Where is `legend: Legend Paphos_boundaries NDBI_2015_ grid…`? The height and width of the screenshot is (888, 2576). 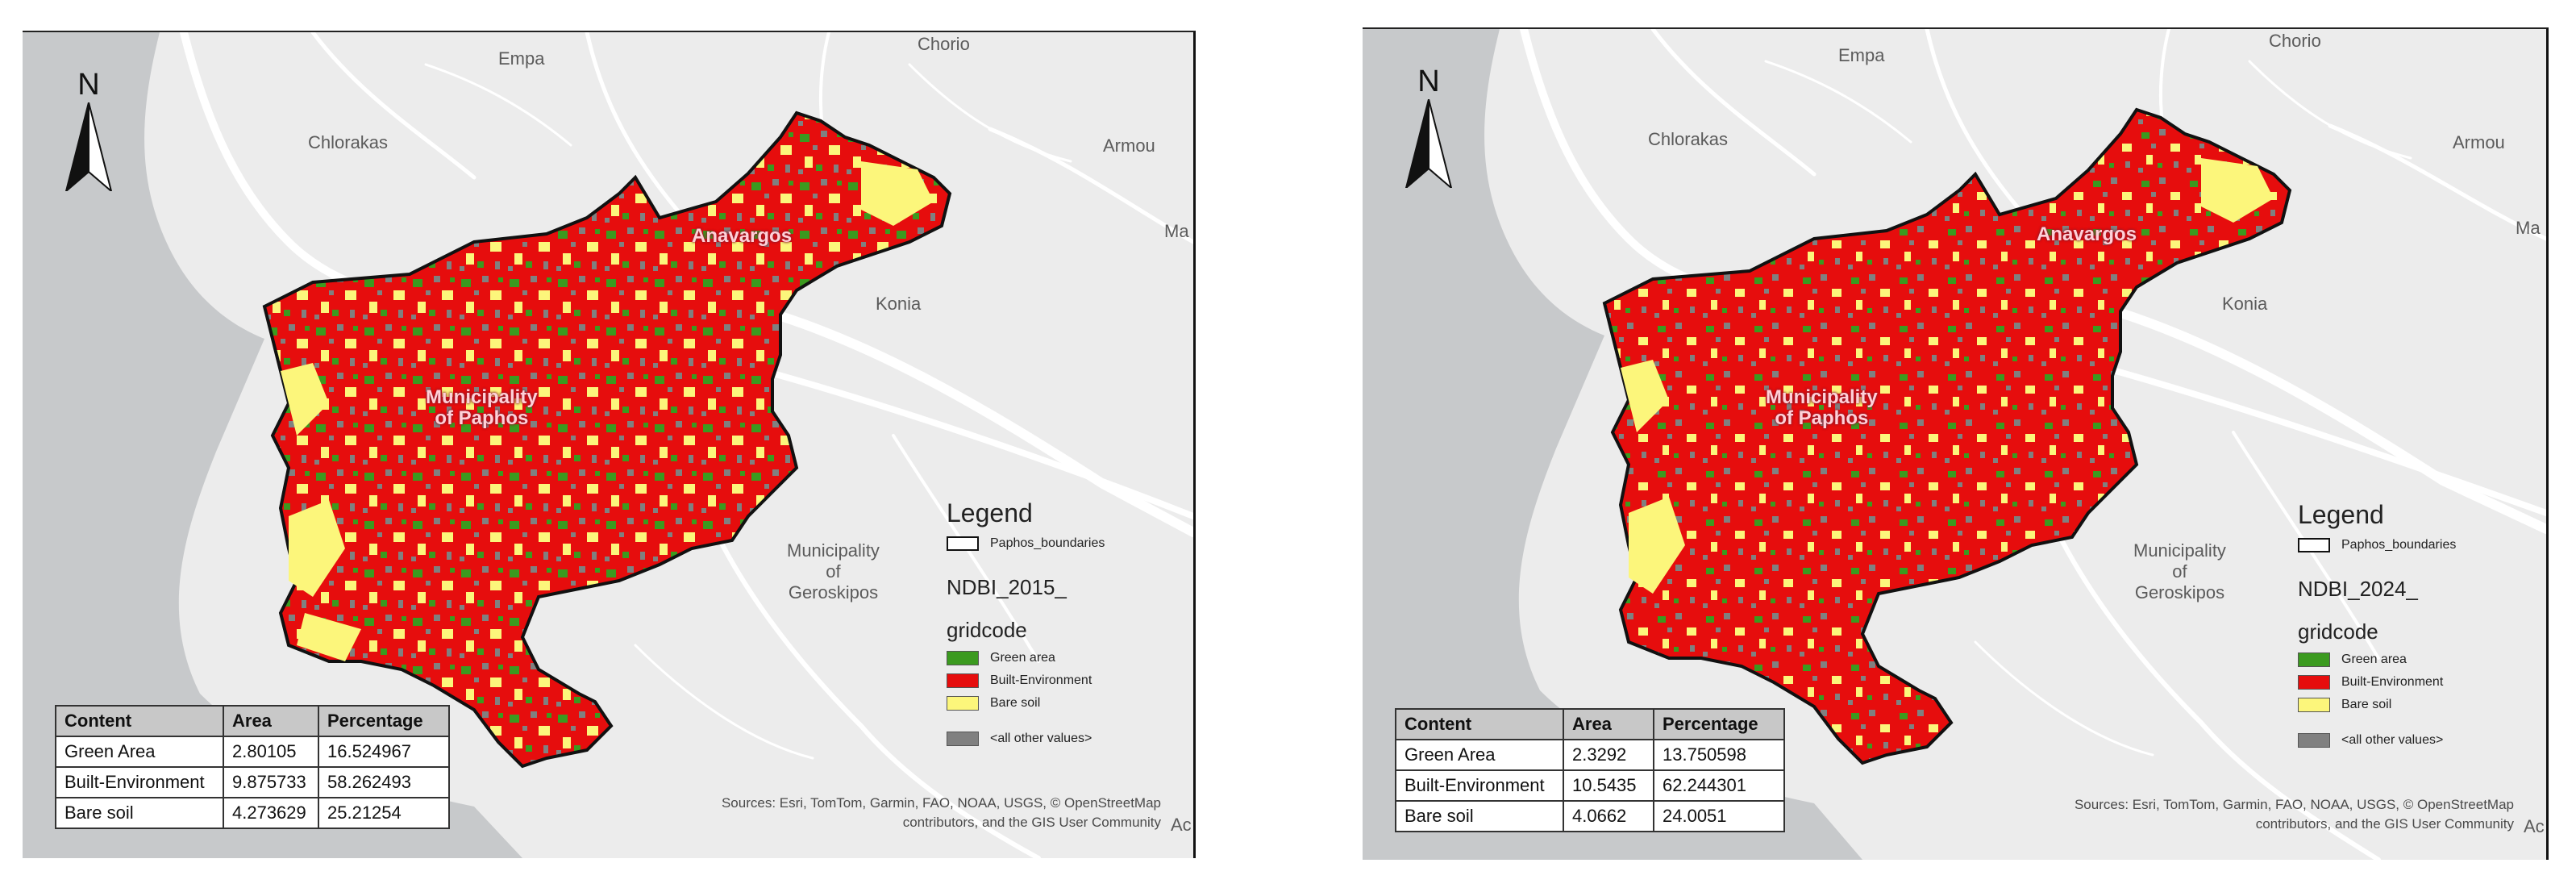 legend: Legend Paphos_boundaries NDBI_2015_ grid… is located at coordinates (1026, 622).